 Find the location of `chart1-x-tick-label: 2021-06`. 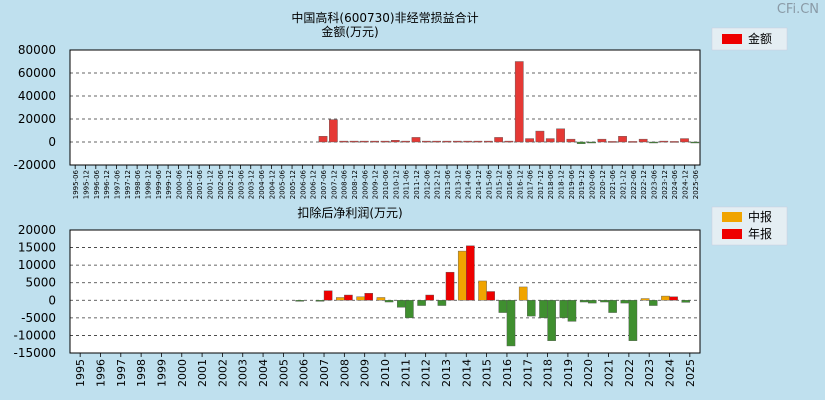

chart1-x-tick-label: 2021-06 is located at coordinates (613, 184).